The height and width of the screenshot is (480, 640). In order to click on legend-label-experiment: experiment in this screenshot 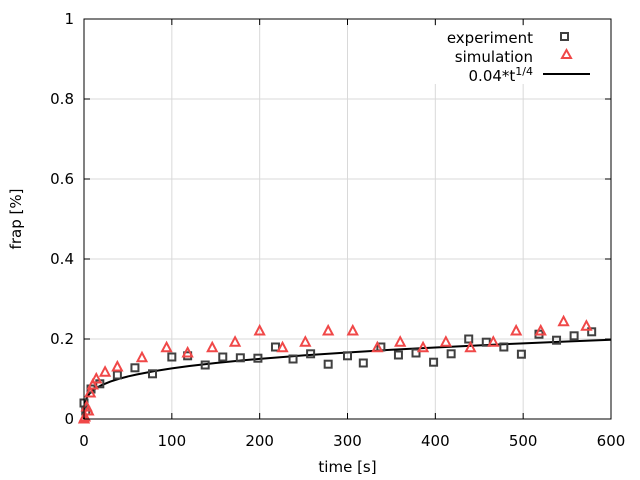, I will do `click(490, 38)`.